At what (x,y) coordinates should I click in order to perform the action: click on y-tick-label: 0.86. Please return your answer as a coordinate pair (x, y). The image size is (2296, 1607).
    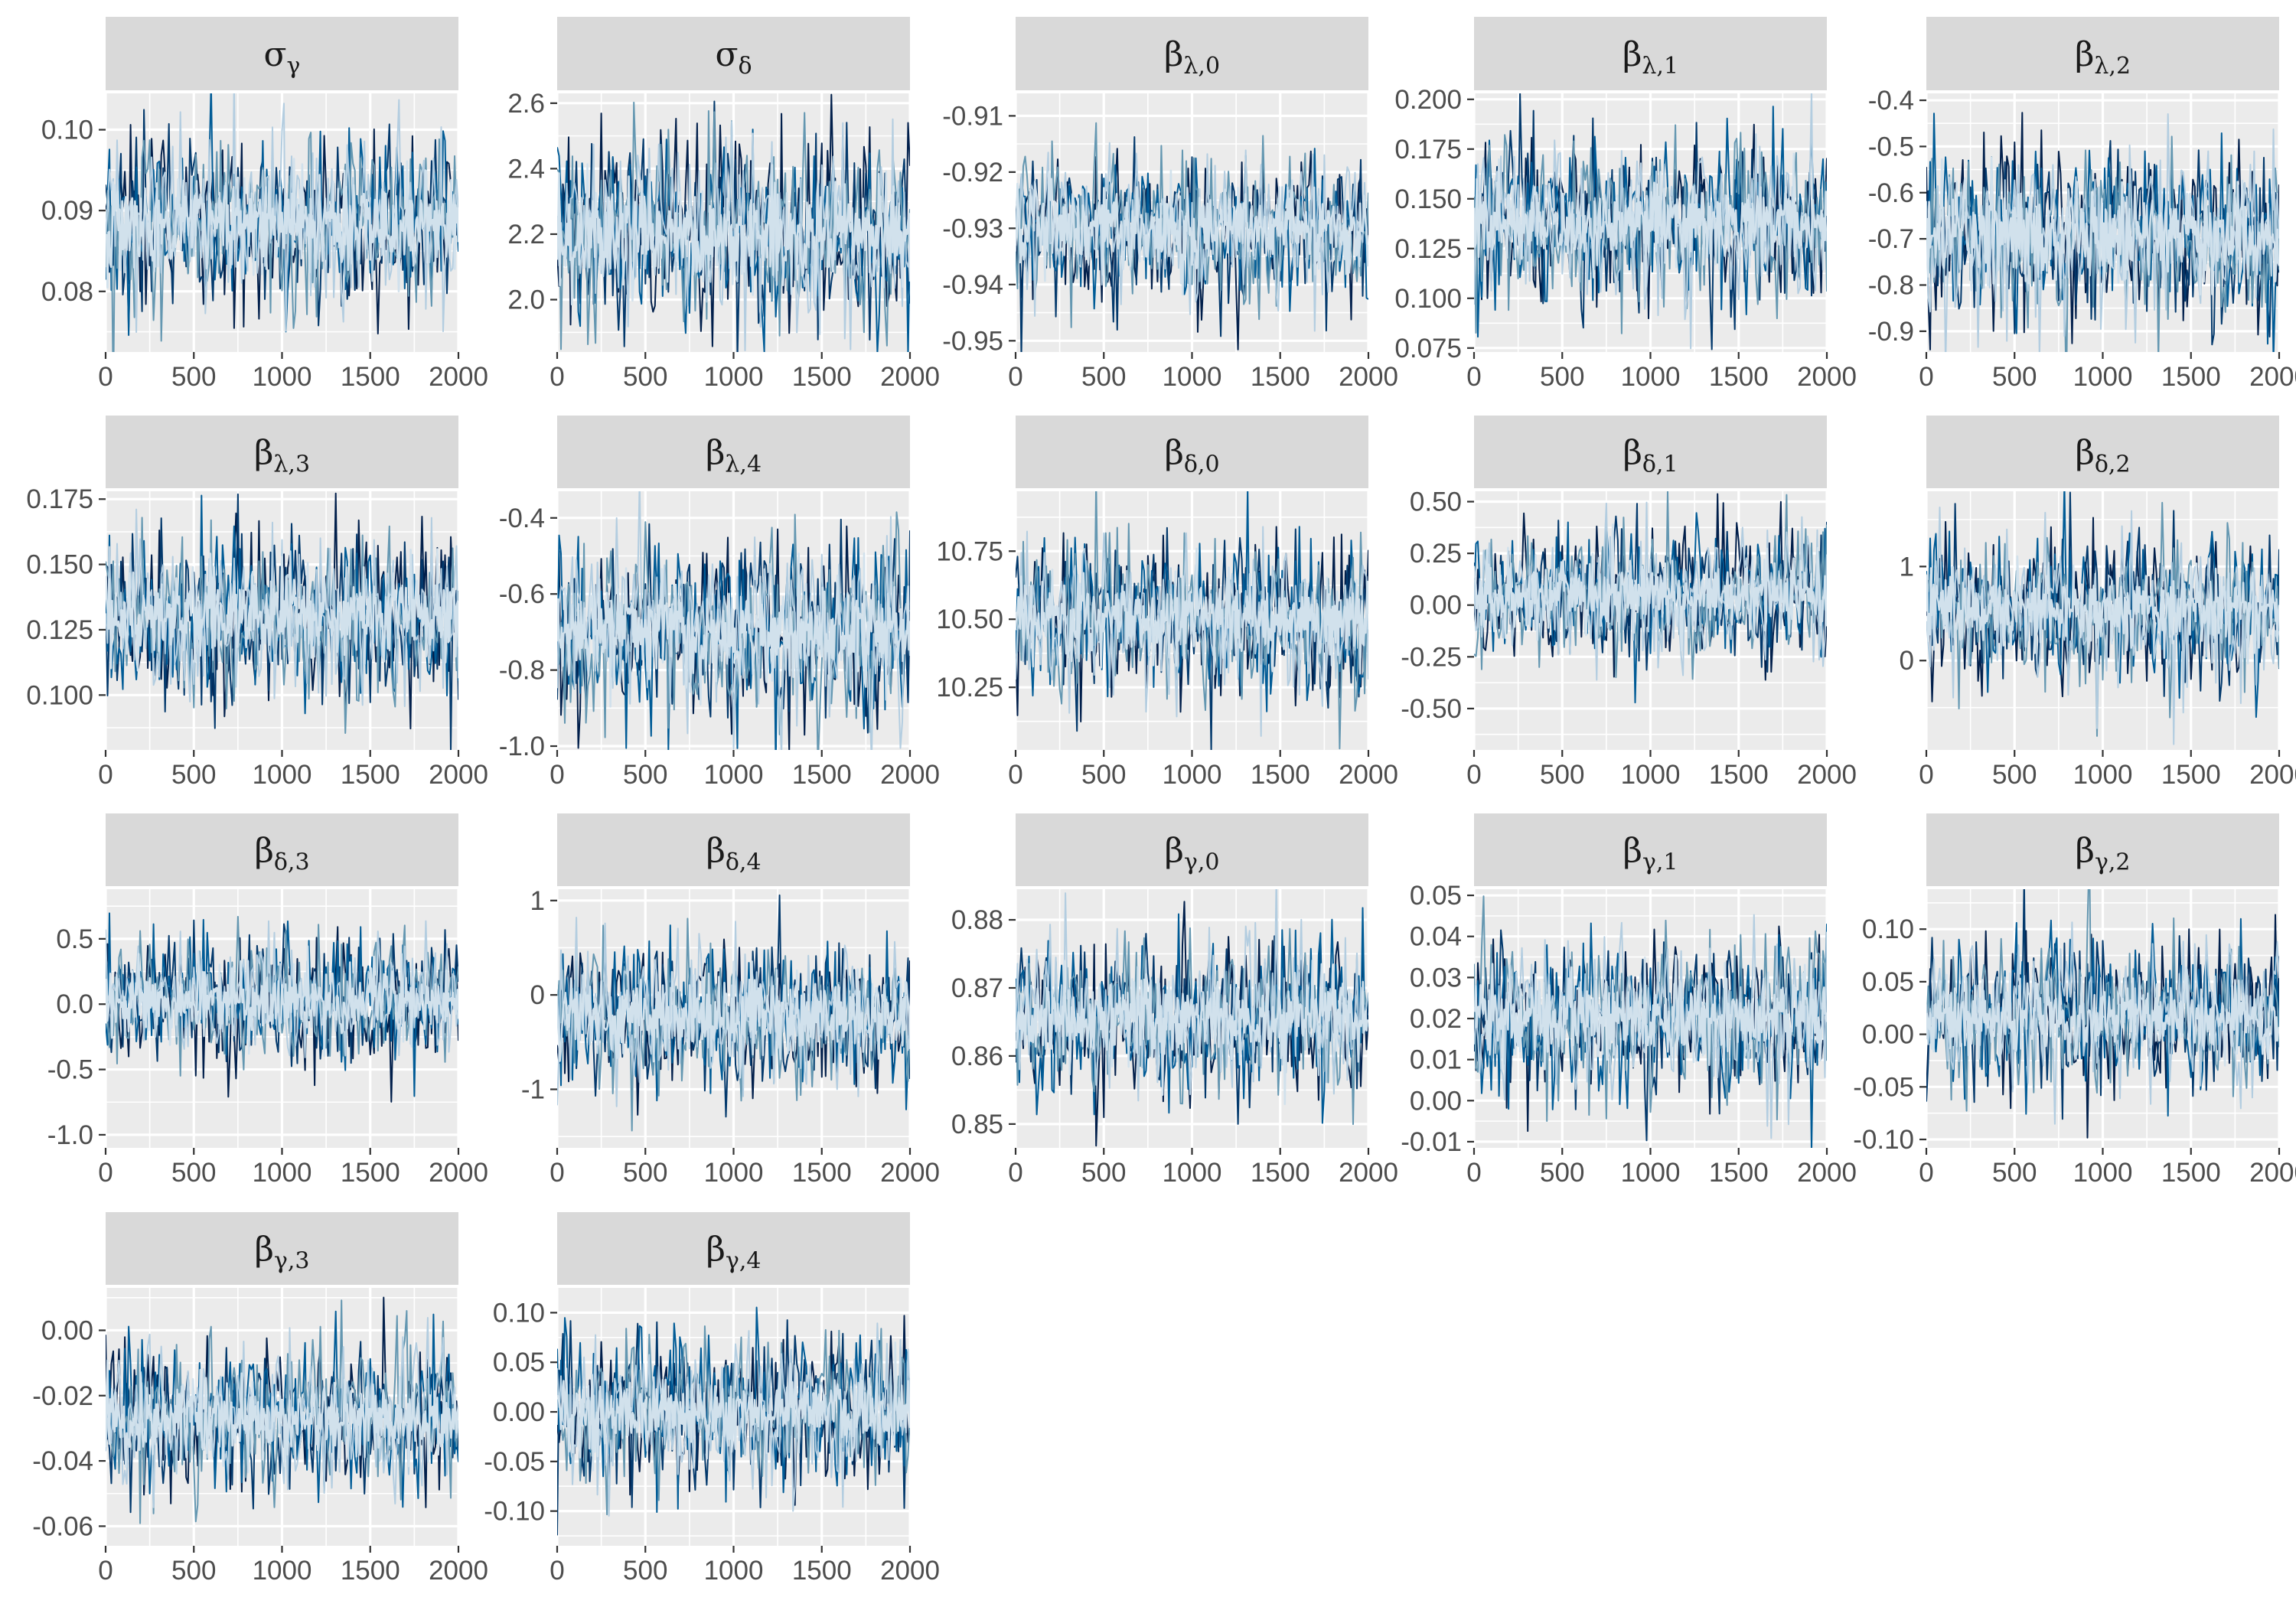
    Looking at the image, I should click on (977, 1056).